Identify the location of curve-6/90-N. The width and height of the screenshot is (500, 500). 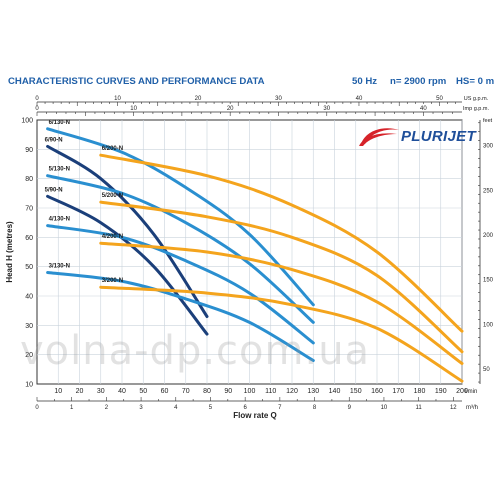
(127, 231).